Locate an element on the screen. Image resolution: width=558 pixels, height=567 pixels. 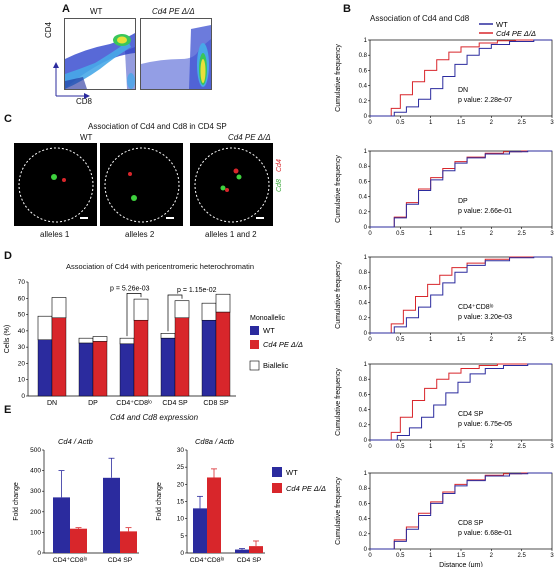
d-category-label-2: CD4⁺CD8ˡᵒ is located at coordinates (134, 402).